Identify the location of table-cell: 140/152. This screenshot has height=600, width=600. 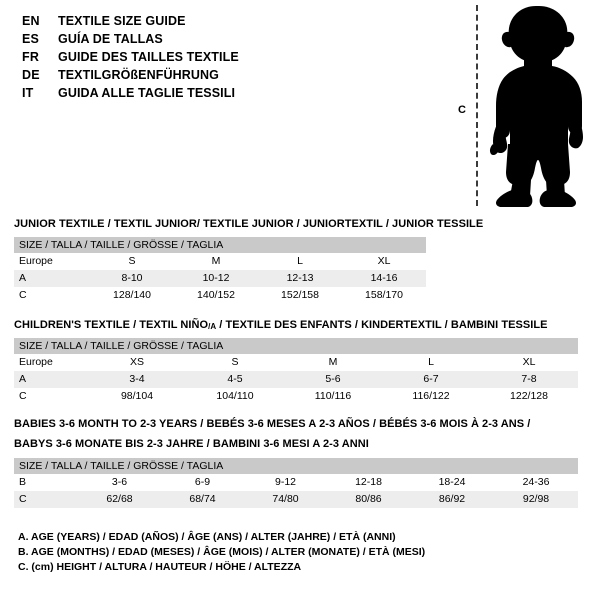
(216, 295).